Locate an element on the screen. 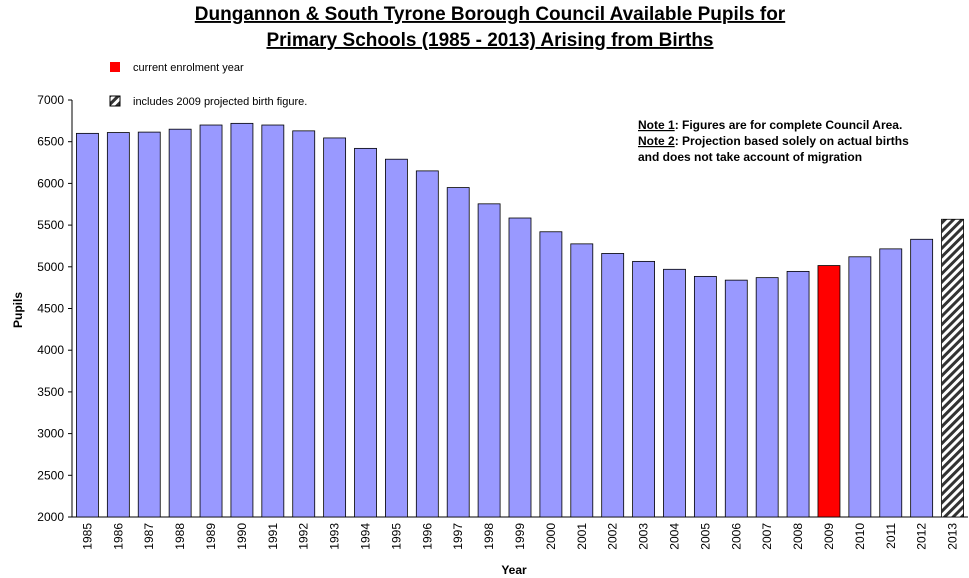 Image resolution: width=969 pixels, height=578 pixels. note-text: and does not take account of migration is located at coordinates (750, 157).